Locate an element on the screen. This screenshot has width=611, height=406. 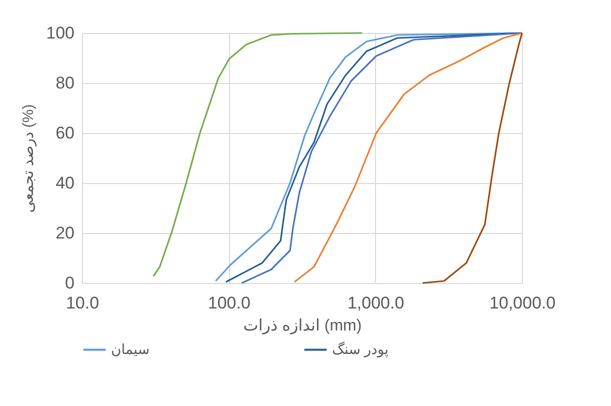
x-tick-label: 10,000.0 is located at coordinates (522, 303).